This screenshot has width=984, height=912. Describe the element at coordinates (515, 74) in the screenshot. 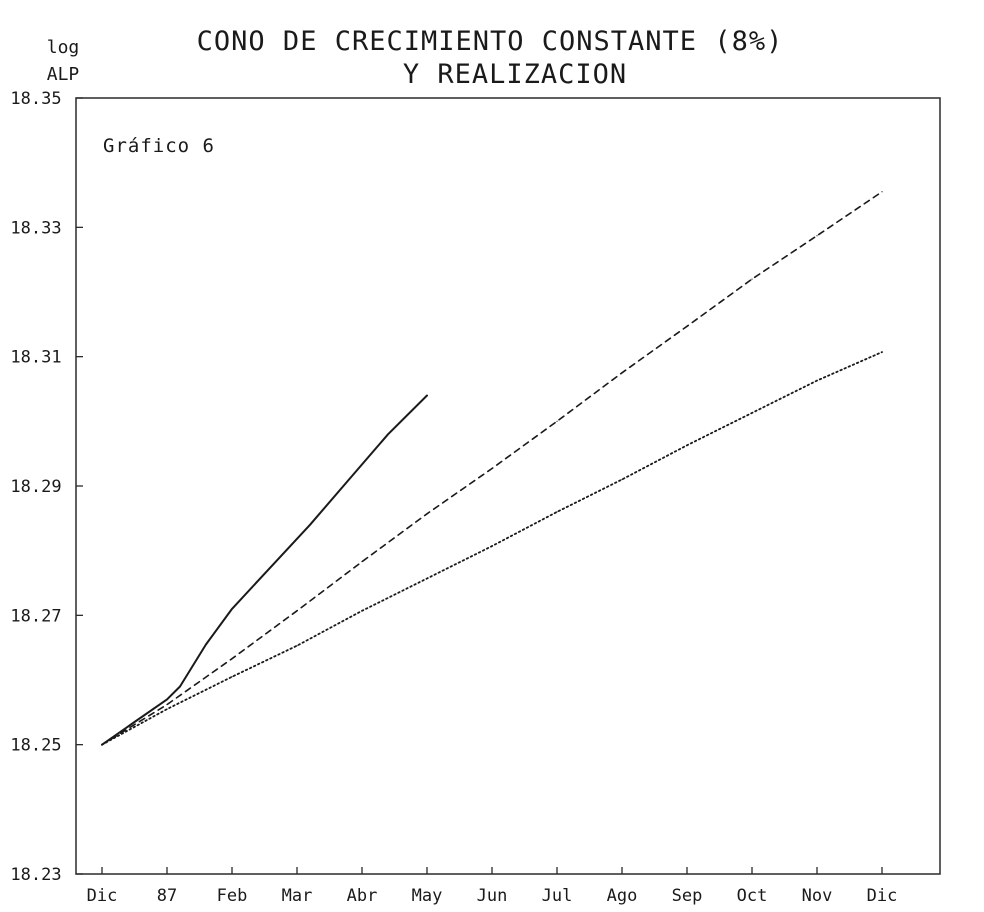

I see `chart-title-line-2: Y REALIZACION` at that location.